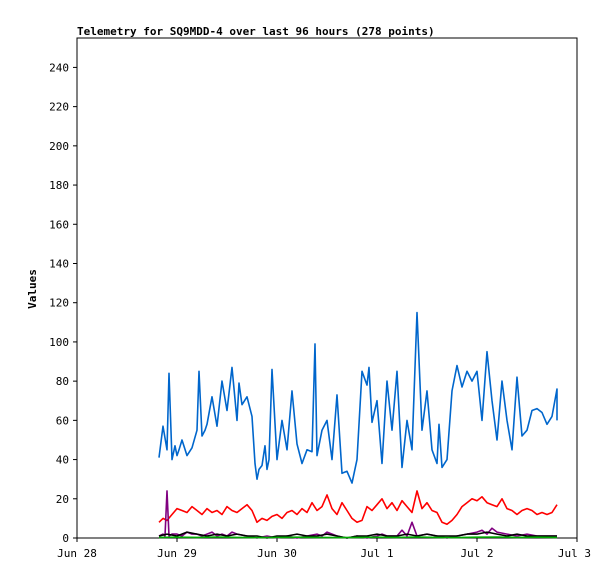 The height and width of the screenshot is (579, 615). What do you see at coordinates (32, 289) in the screenshot?
I see `y-axis-label: Values` at bounding box center [32, 289].